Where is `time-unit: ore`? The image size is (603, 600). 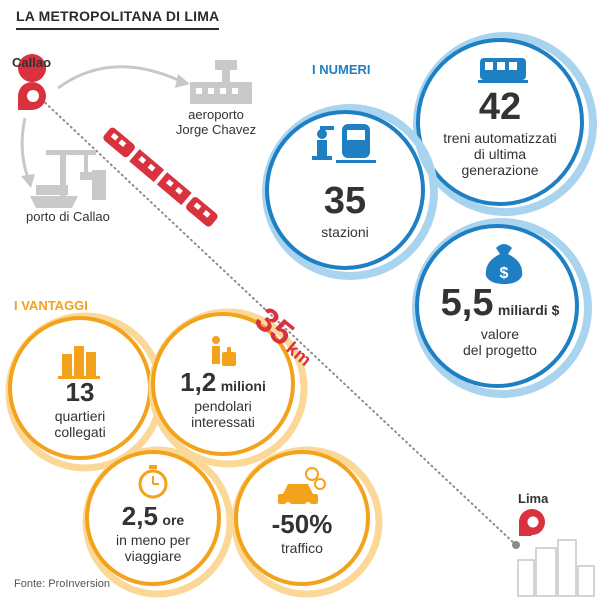 time-unit: ore is located at coordinates (173, 520).